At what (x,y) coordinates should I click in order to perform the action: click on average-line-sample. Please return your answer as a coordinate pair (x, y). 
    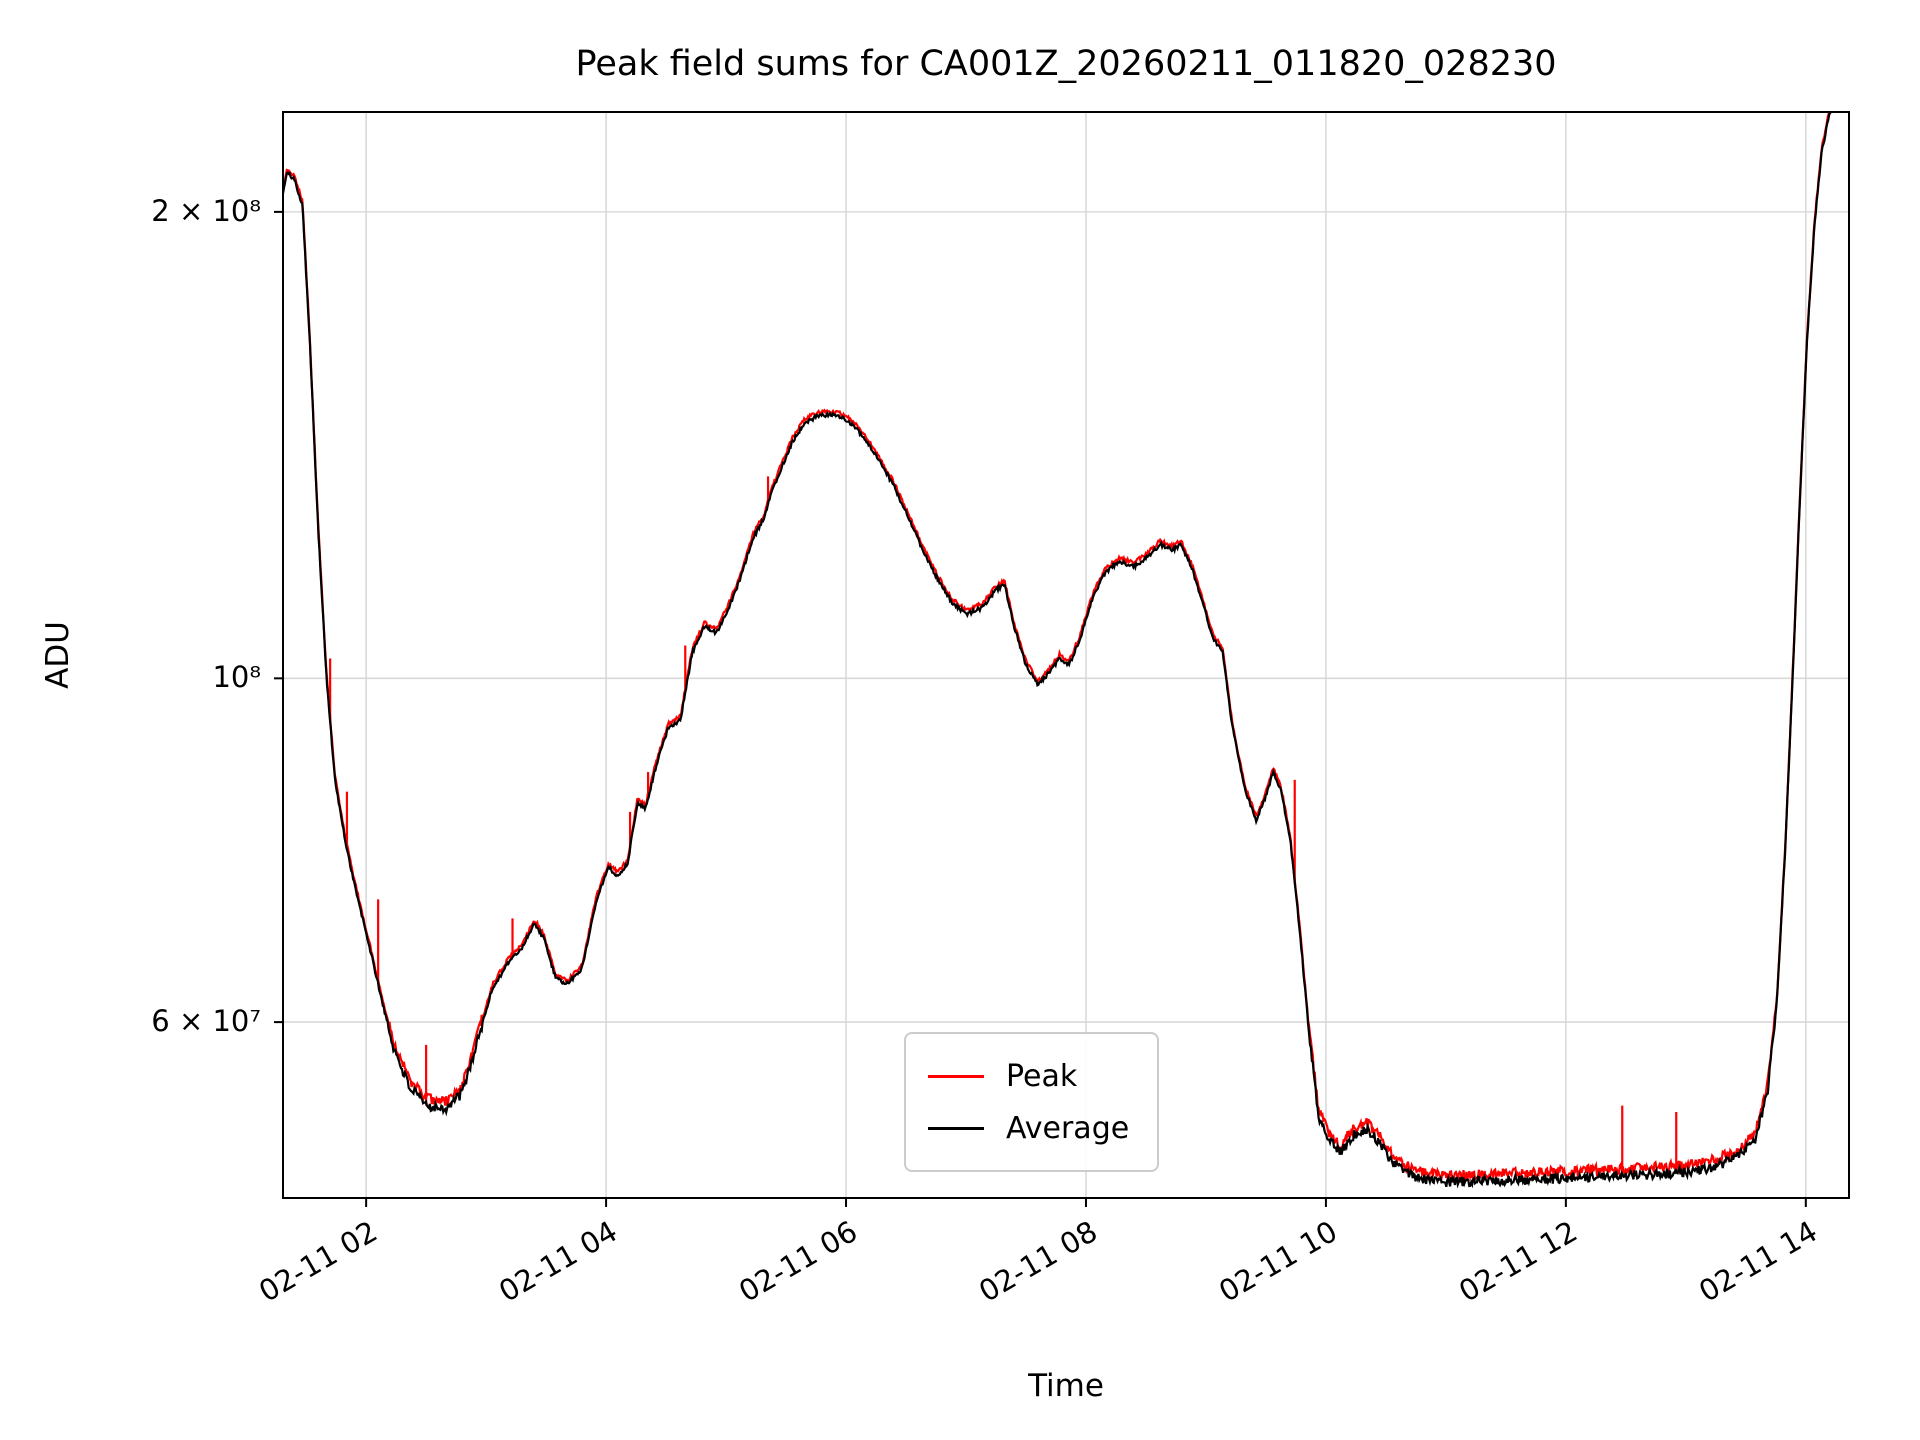
    Looking at the image, I should click on (956, 1128).